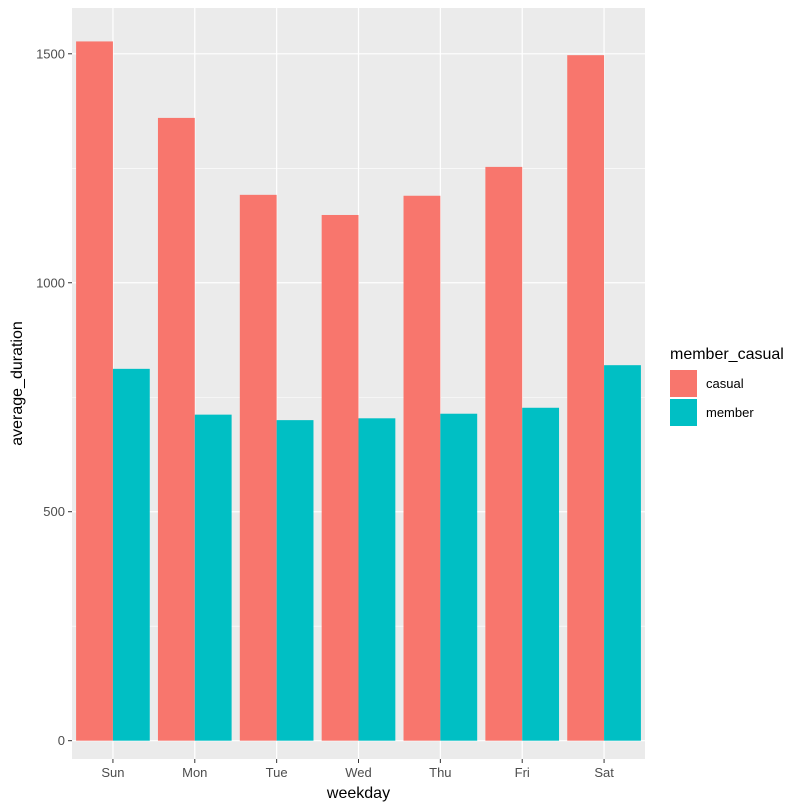 This screenshot has width=812, height=812. Describe the element at coordinates (358, 793) in the screenshot. I see `x-axis-title: weekday` at that location.